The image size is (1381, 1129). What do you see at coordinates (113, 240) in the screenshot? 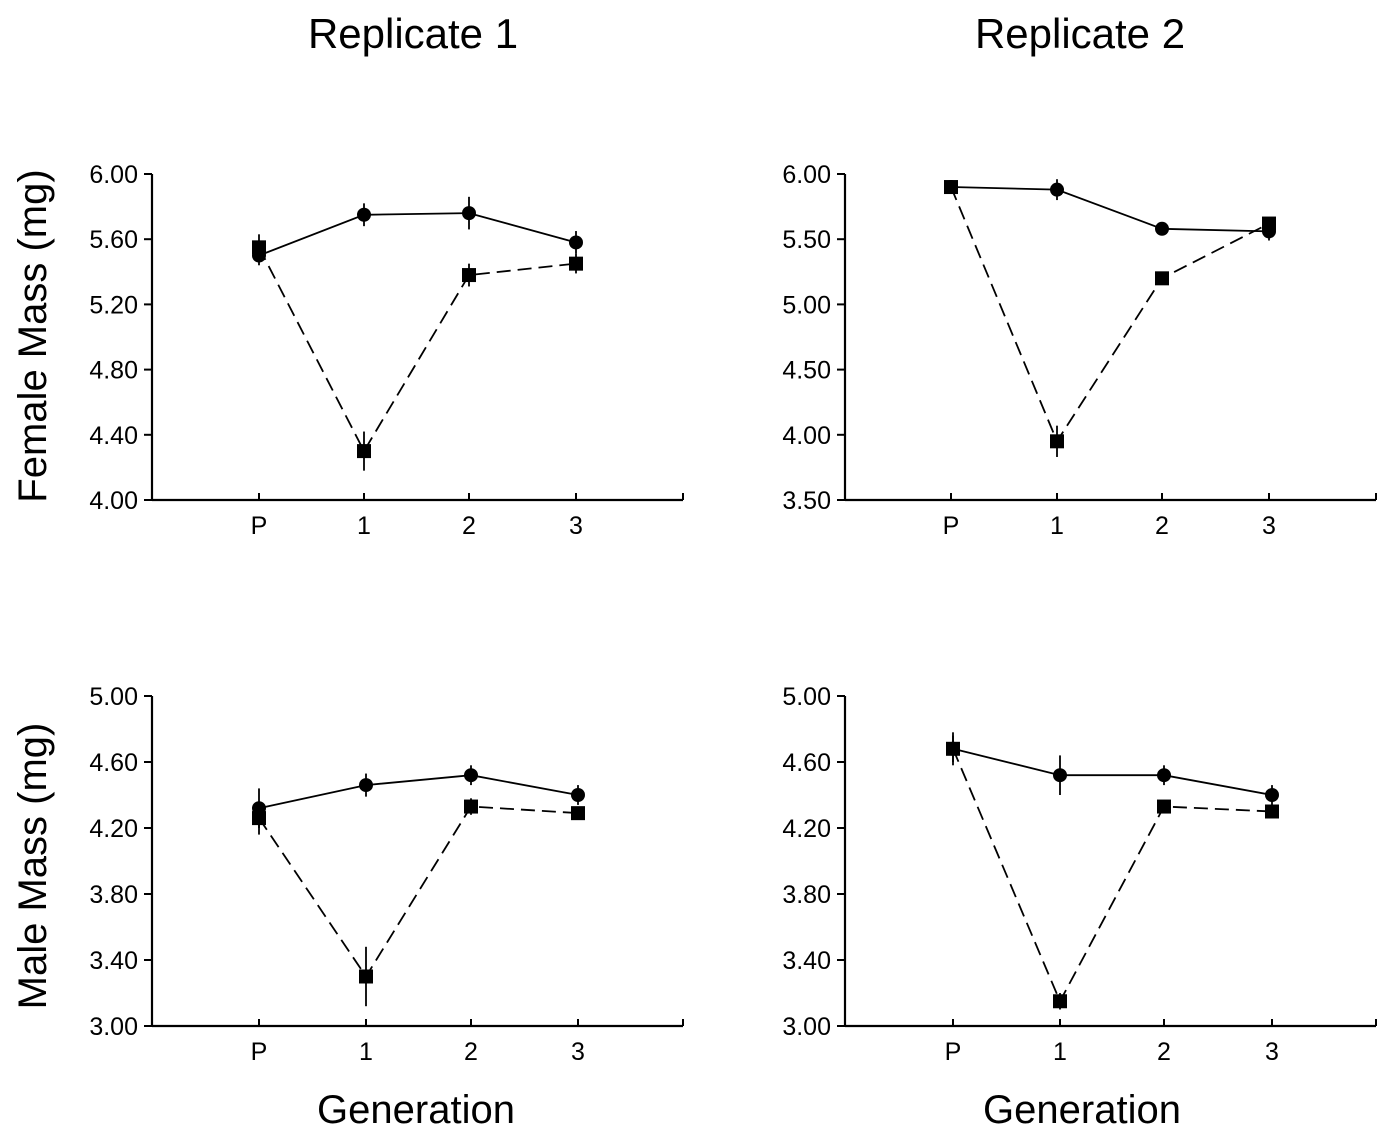
I see `y-tick-label: 5.60` at bounding box center [113, 240].